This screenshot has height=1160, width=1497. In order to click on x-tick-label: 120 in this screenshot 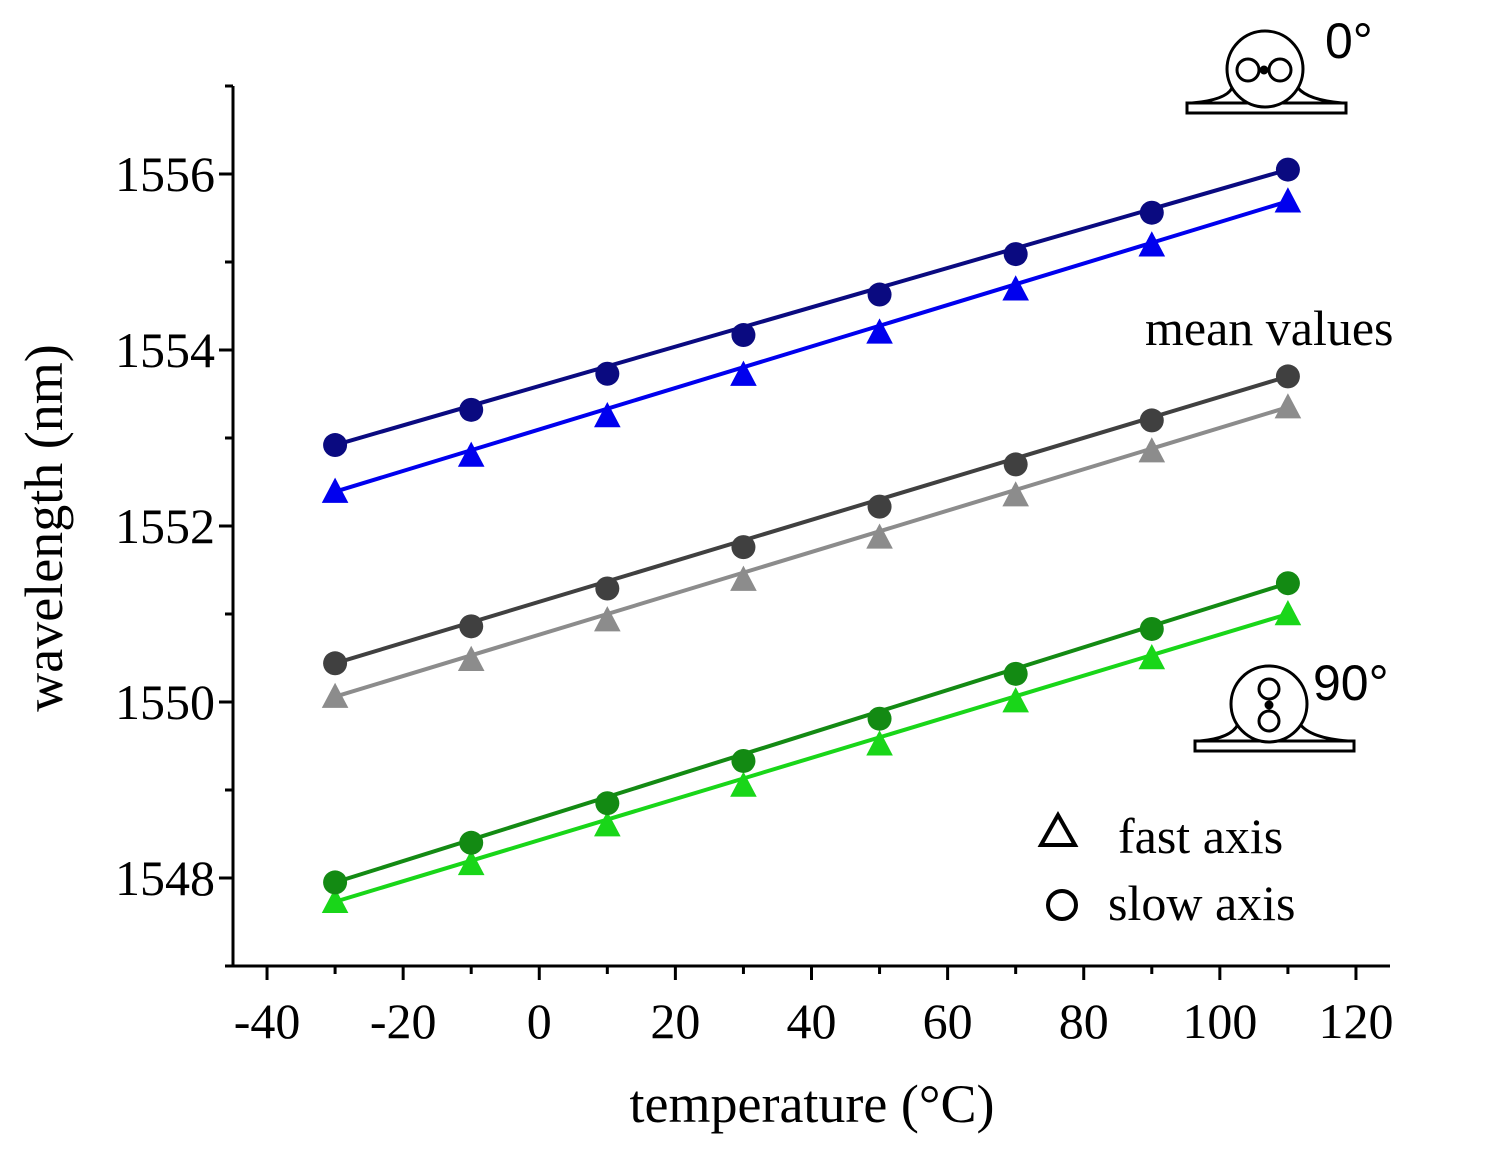, I will do `click(1355, 1021)`.